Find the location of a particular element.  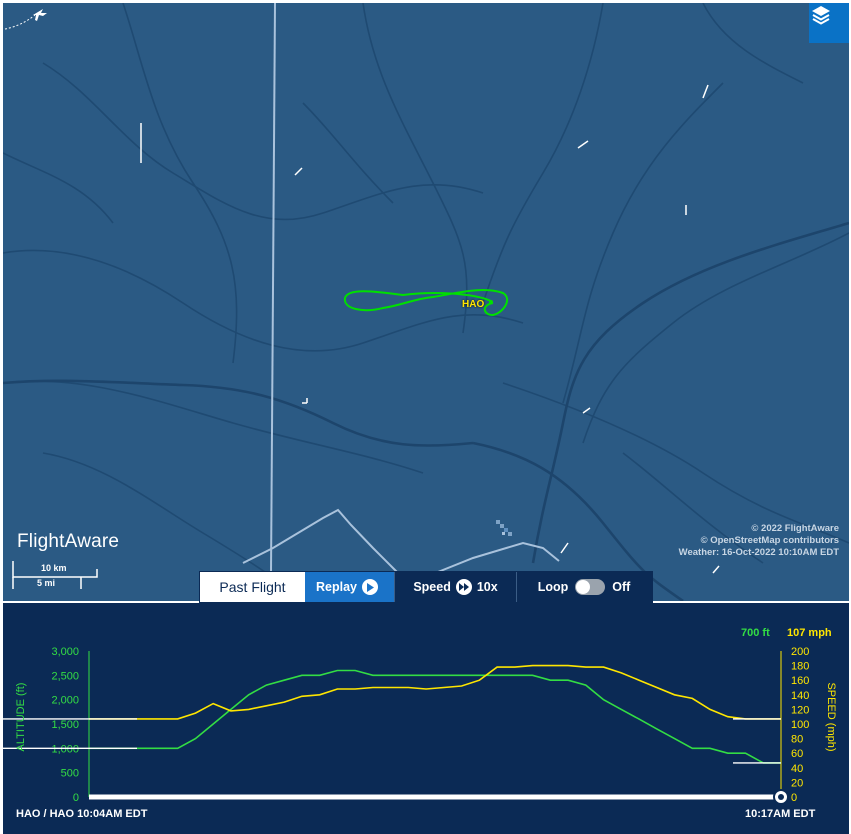

layers-button is located at coordinates (829, 23).